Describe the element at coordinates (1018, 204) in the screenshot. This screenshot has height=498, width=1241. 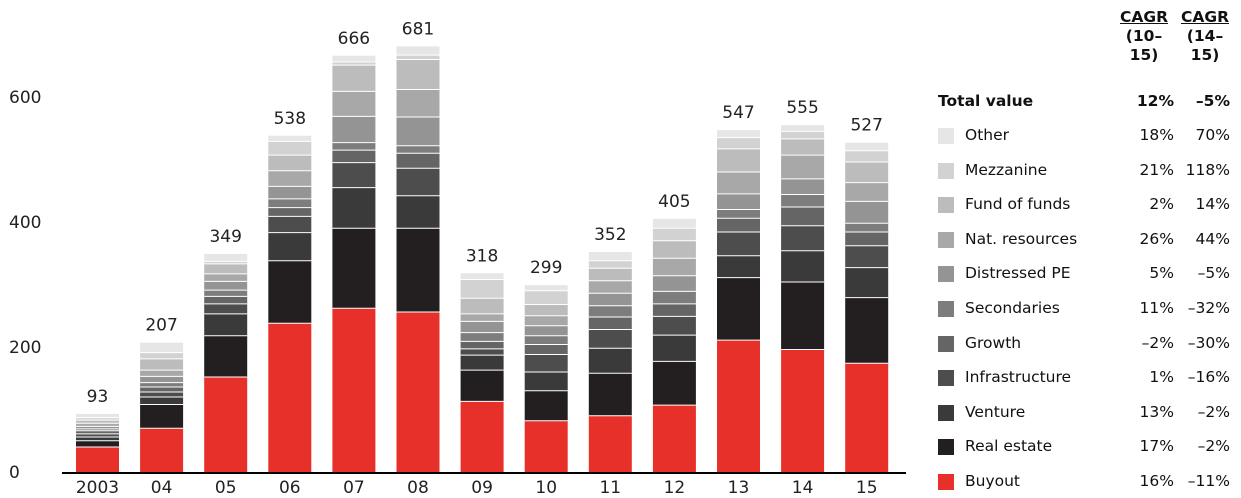
I see `legend-label: Fund of funds` at that location.